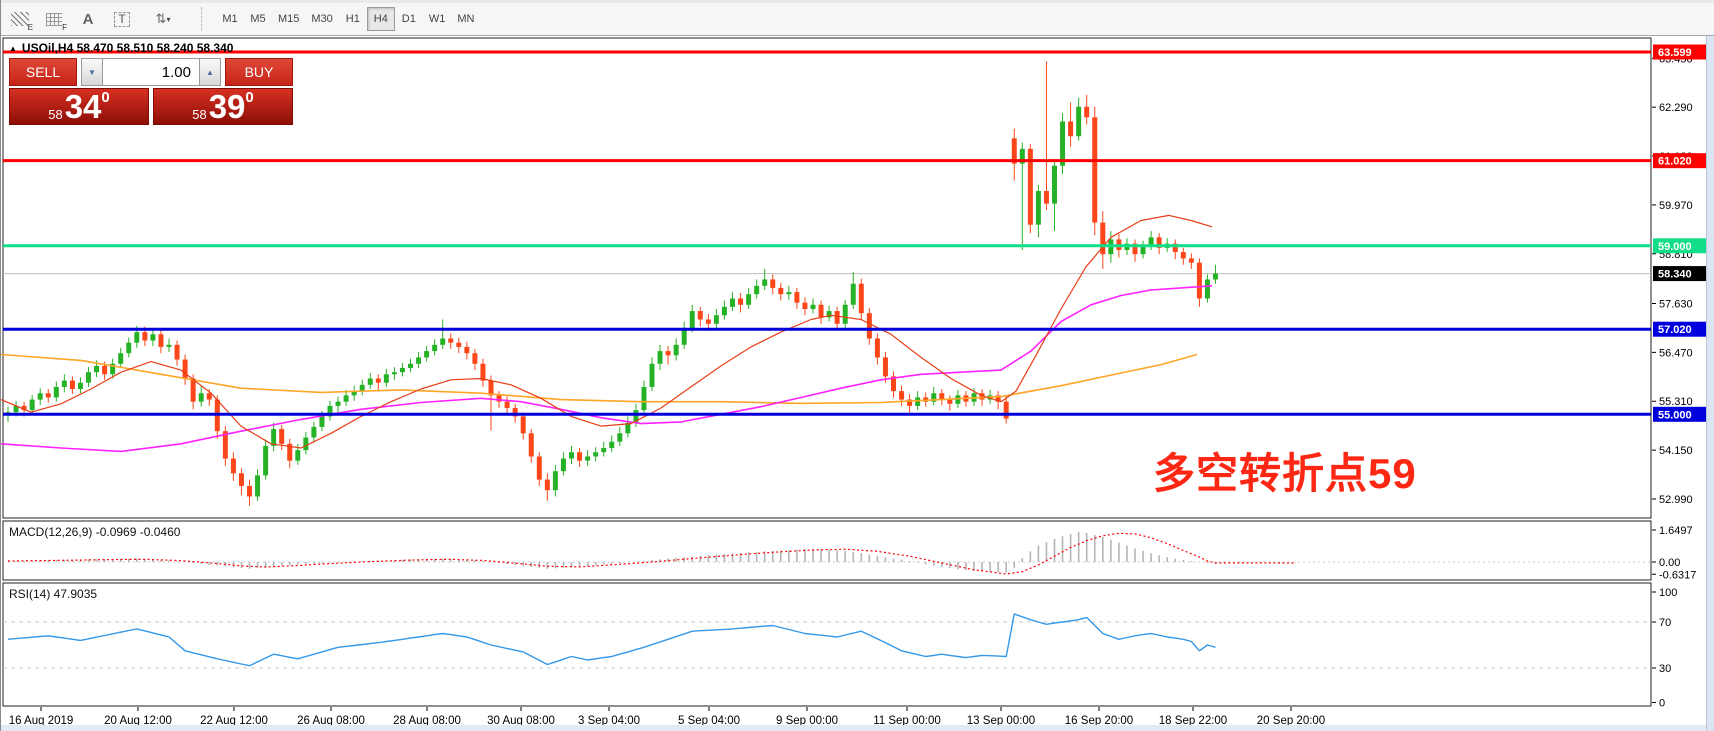  I want to click on volume-increase-button: ▲, so click(210, 72).